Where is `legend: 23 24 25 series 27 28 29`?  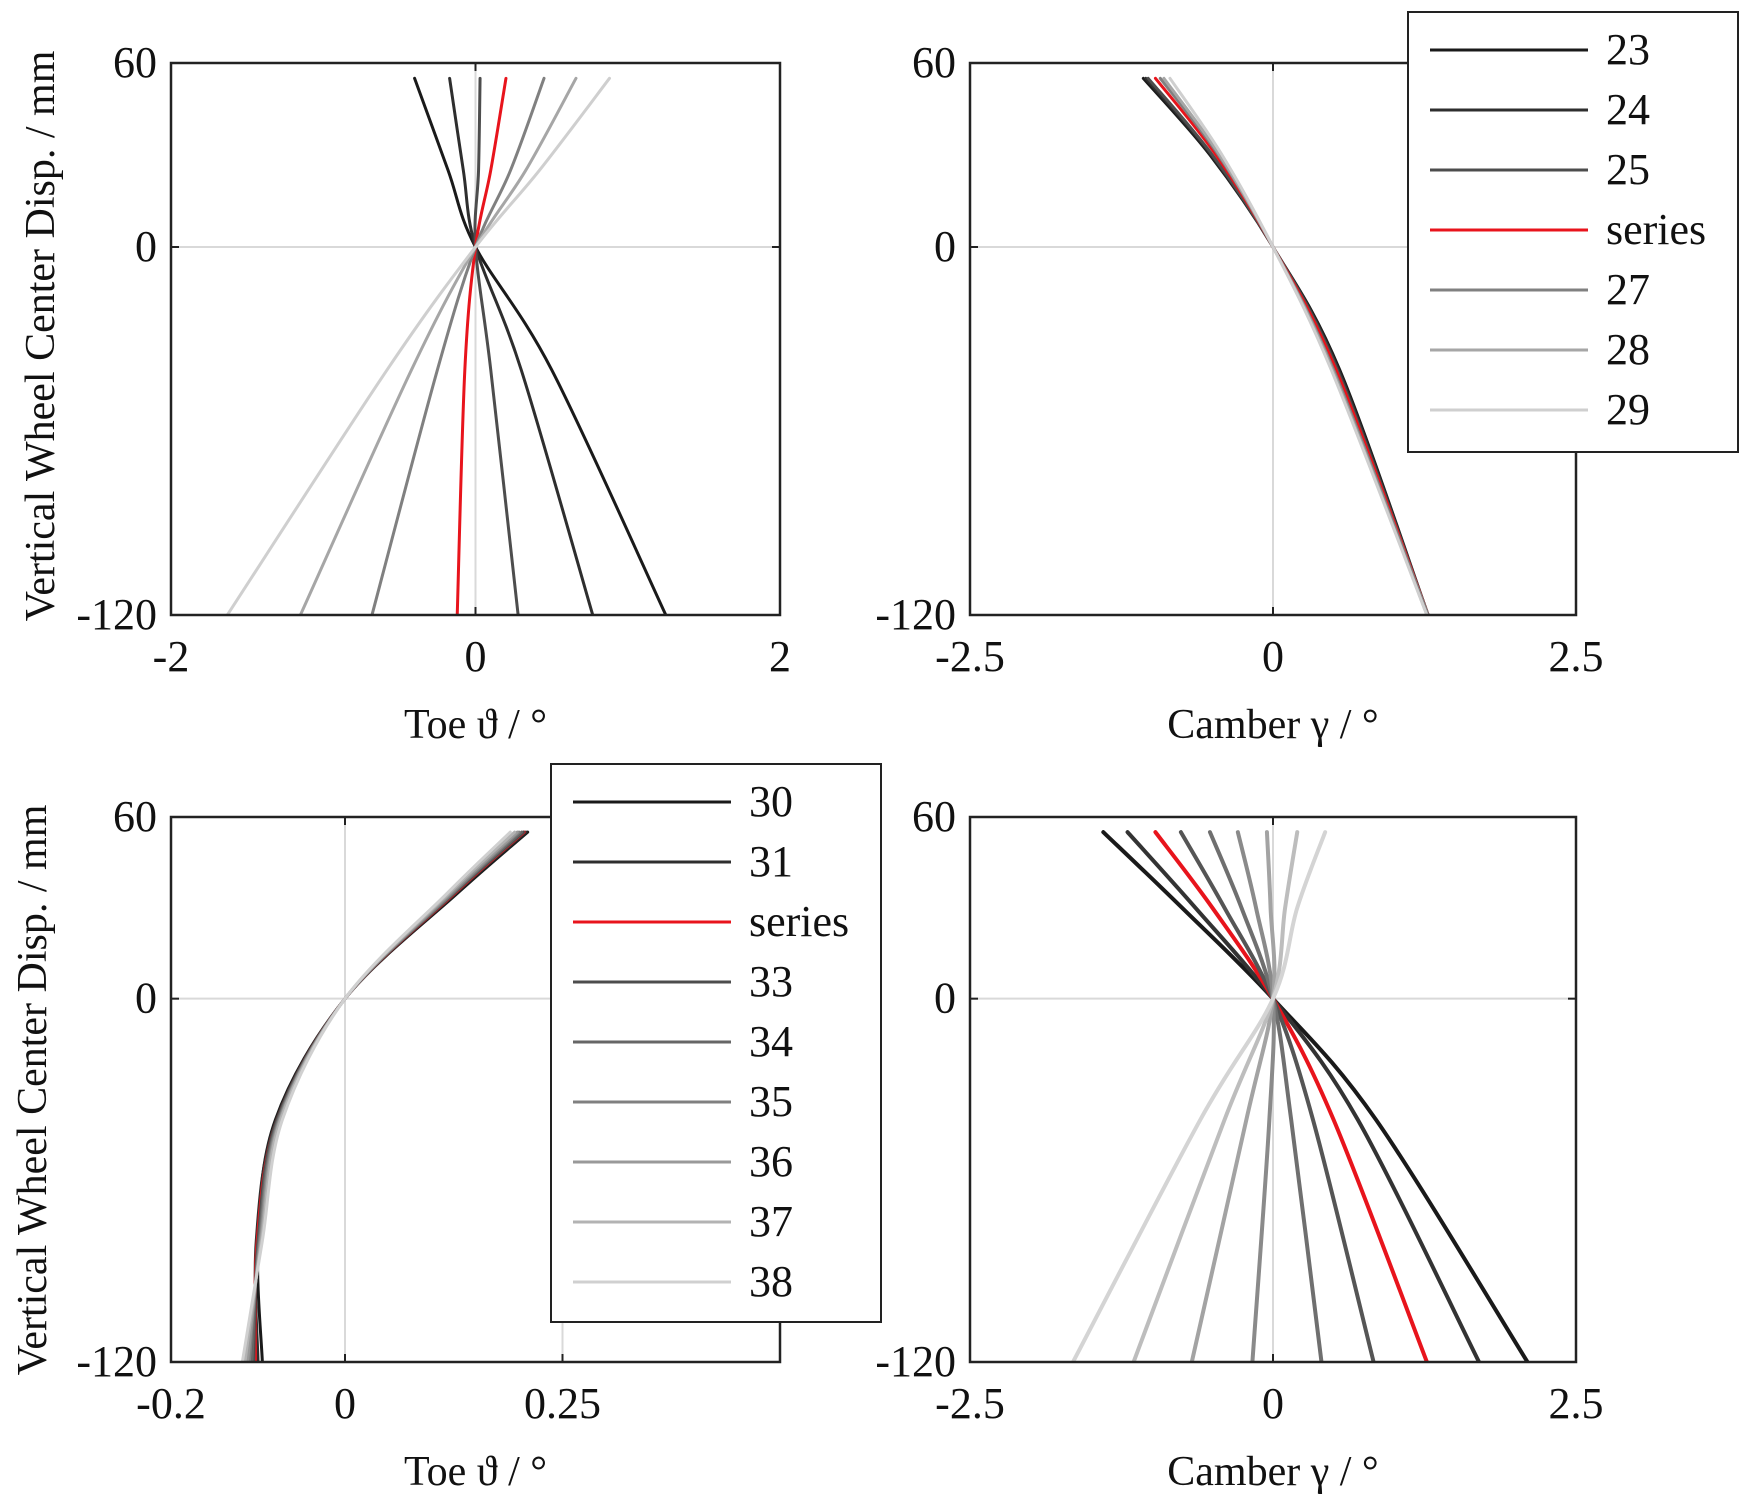 legend: 23 24 25 series 27 28 29 is located at coordinates (1573, 232).